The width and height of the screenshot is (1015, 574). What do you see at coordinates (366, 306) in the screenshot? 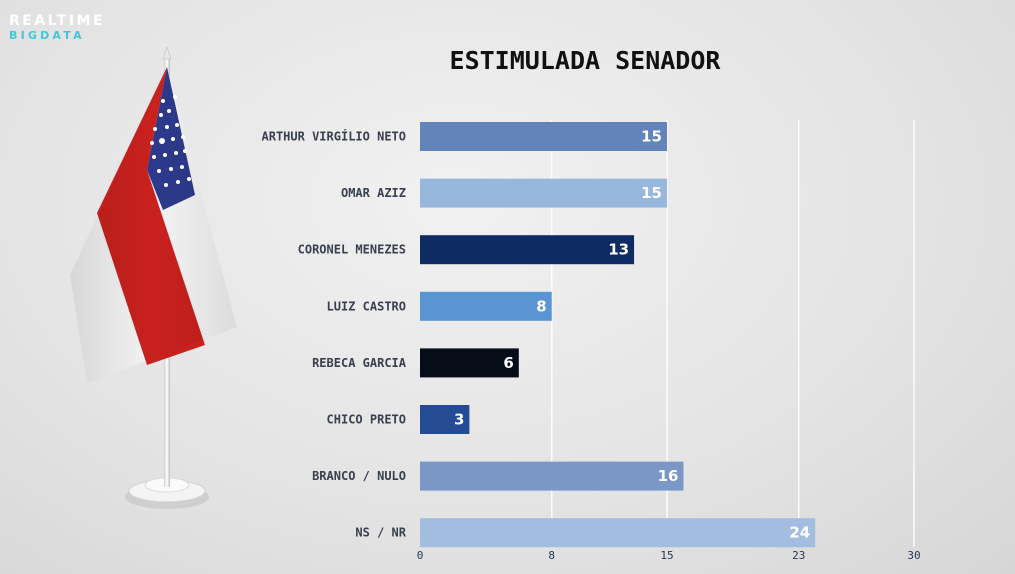
I see `category-label: LUIZ CASTRO` at bounding box center [366, 306].